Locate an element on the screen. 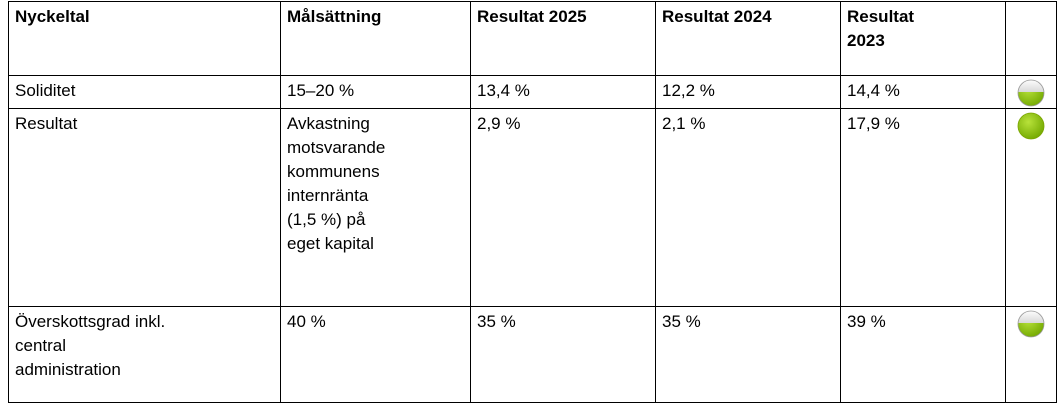  table-cell: 15–20 % is located at coordinates (375, 92).